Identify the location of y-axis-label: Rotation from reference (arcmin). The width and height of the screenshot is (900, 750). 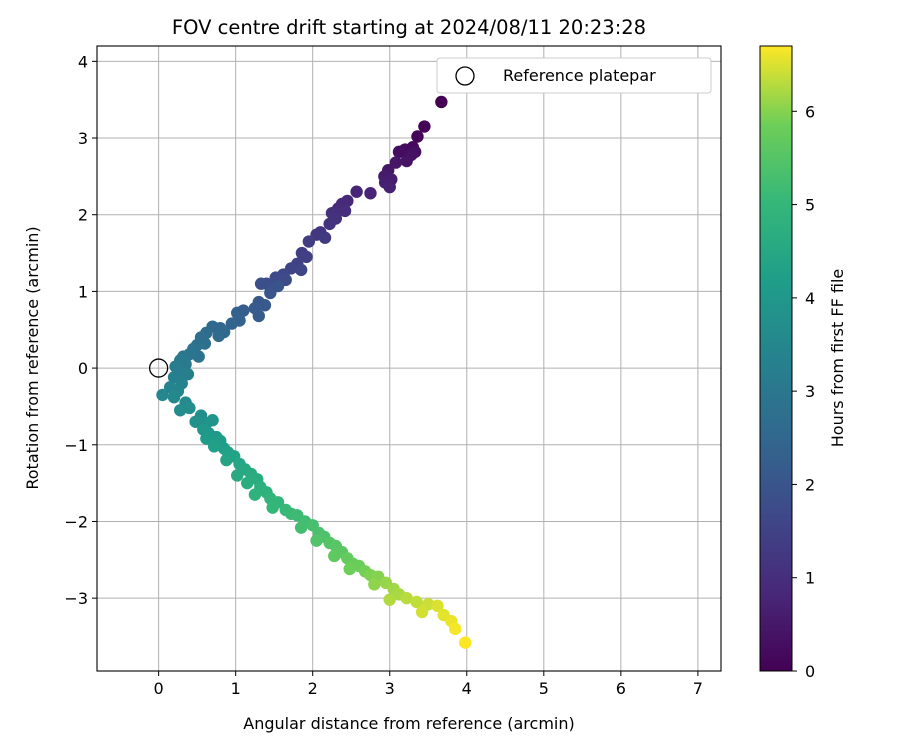
(32, 357).